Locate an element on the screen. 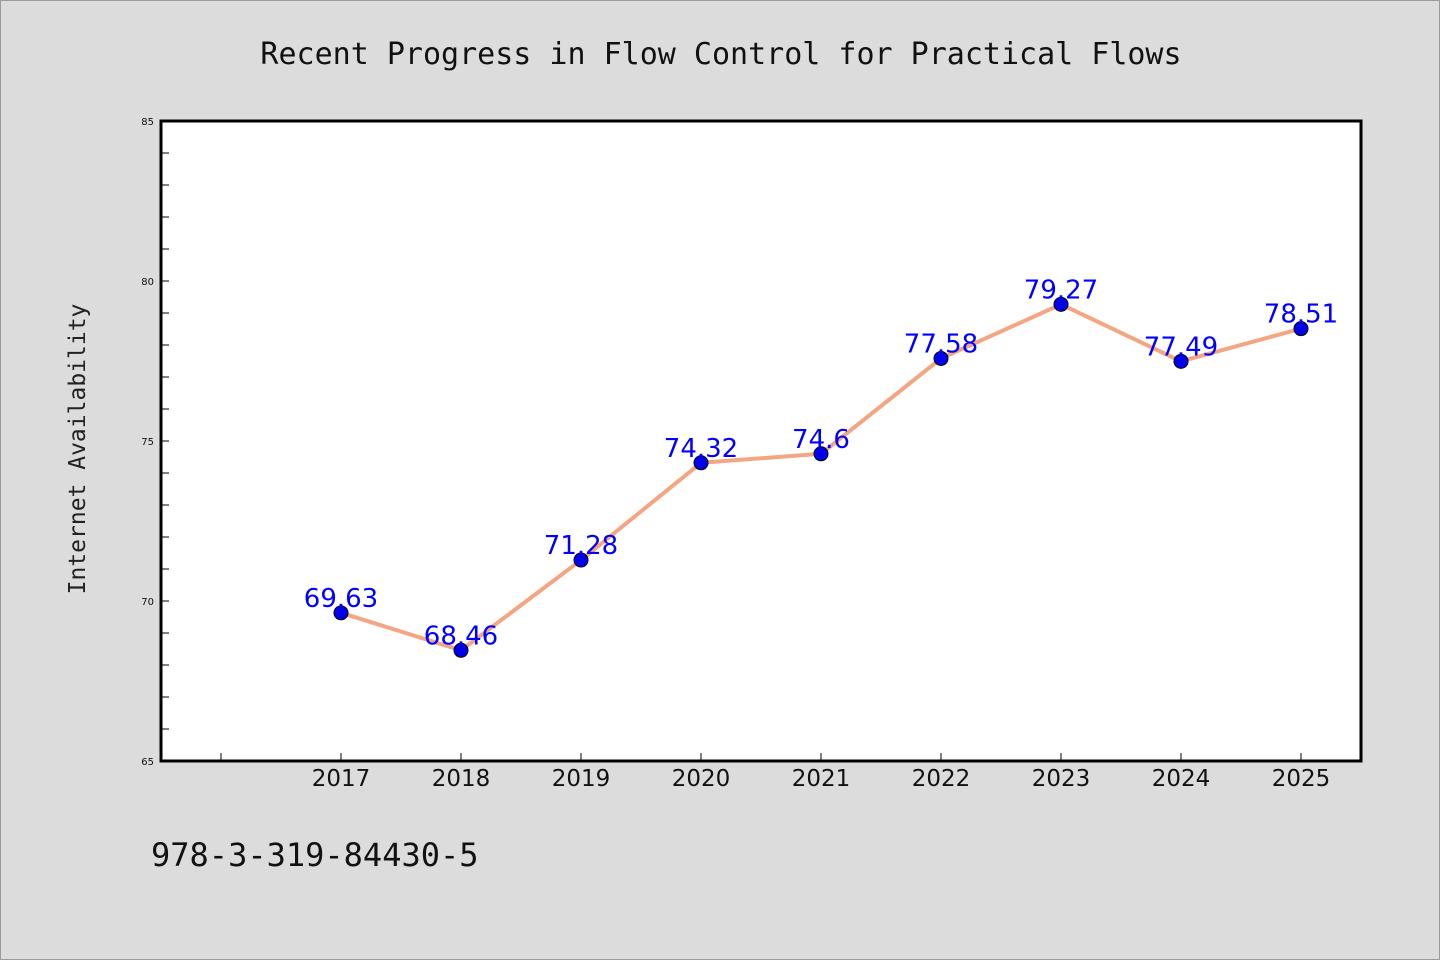 The height and width of the screenshot is (960, 1440). x-tick-label: 2021 is located at coordinates (821, 779).